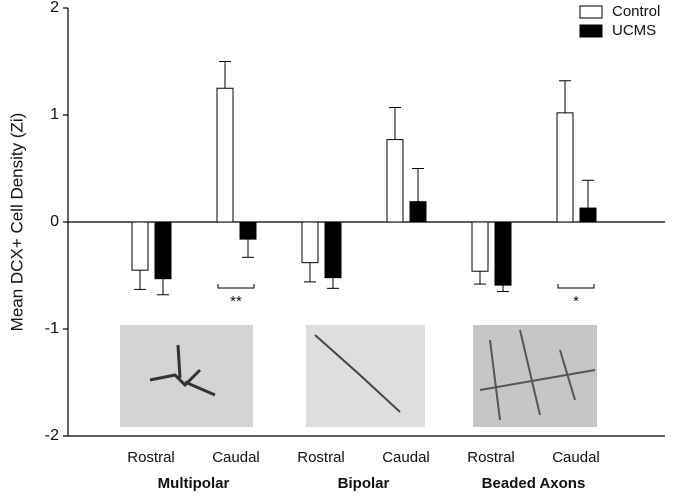 This screenshot has width=685, height=496. I want to click on y-tick-label: 0, so click(54, 221).